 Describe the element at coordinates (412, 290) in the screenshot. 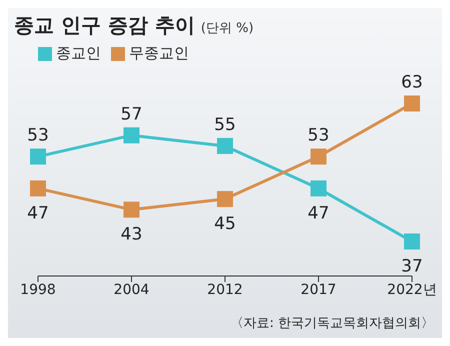

I see `x-tick-label: 2022년` at that location.